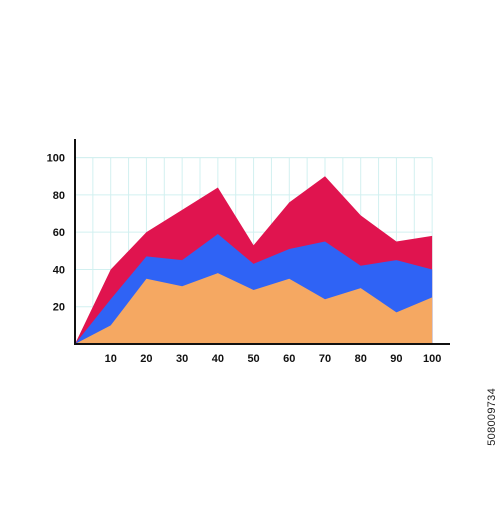  I want to click on x-tick-label: 50, so click(253, 359).